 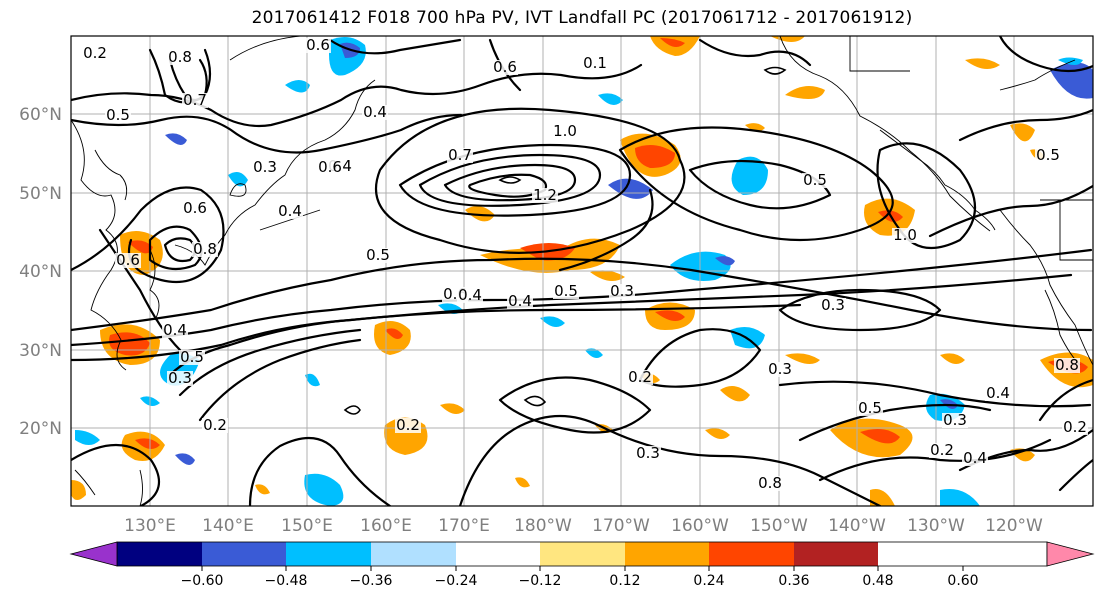 What do you see at coordinates (456, 581) in the screenshot?
I see `colorbar-tick-label: −0.24` at bounding box center [456, 581].